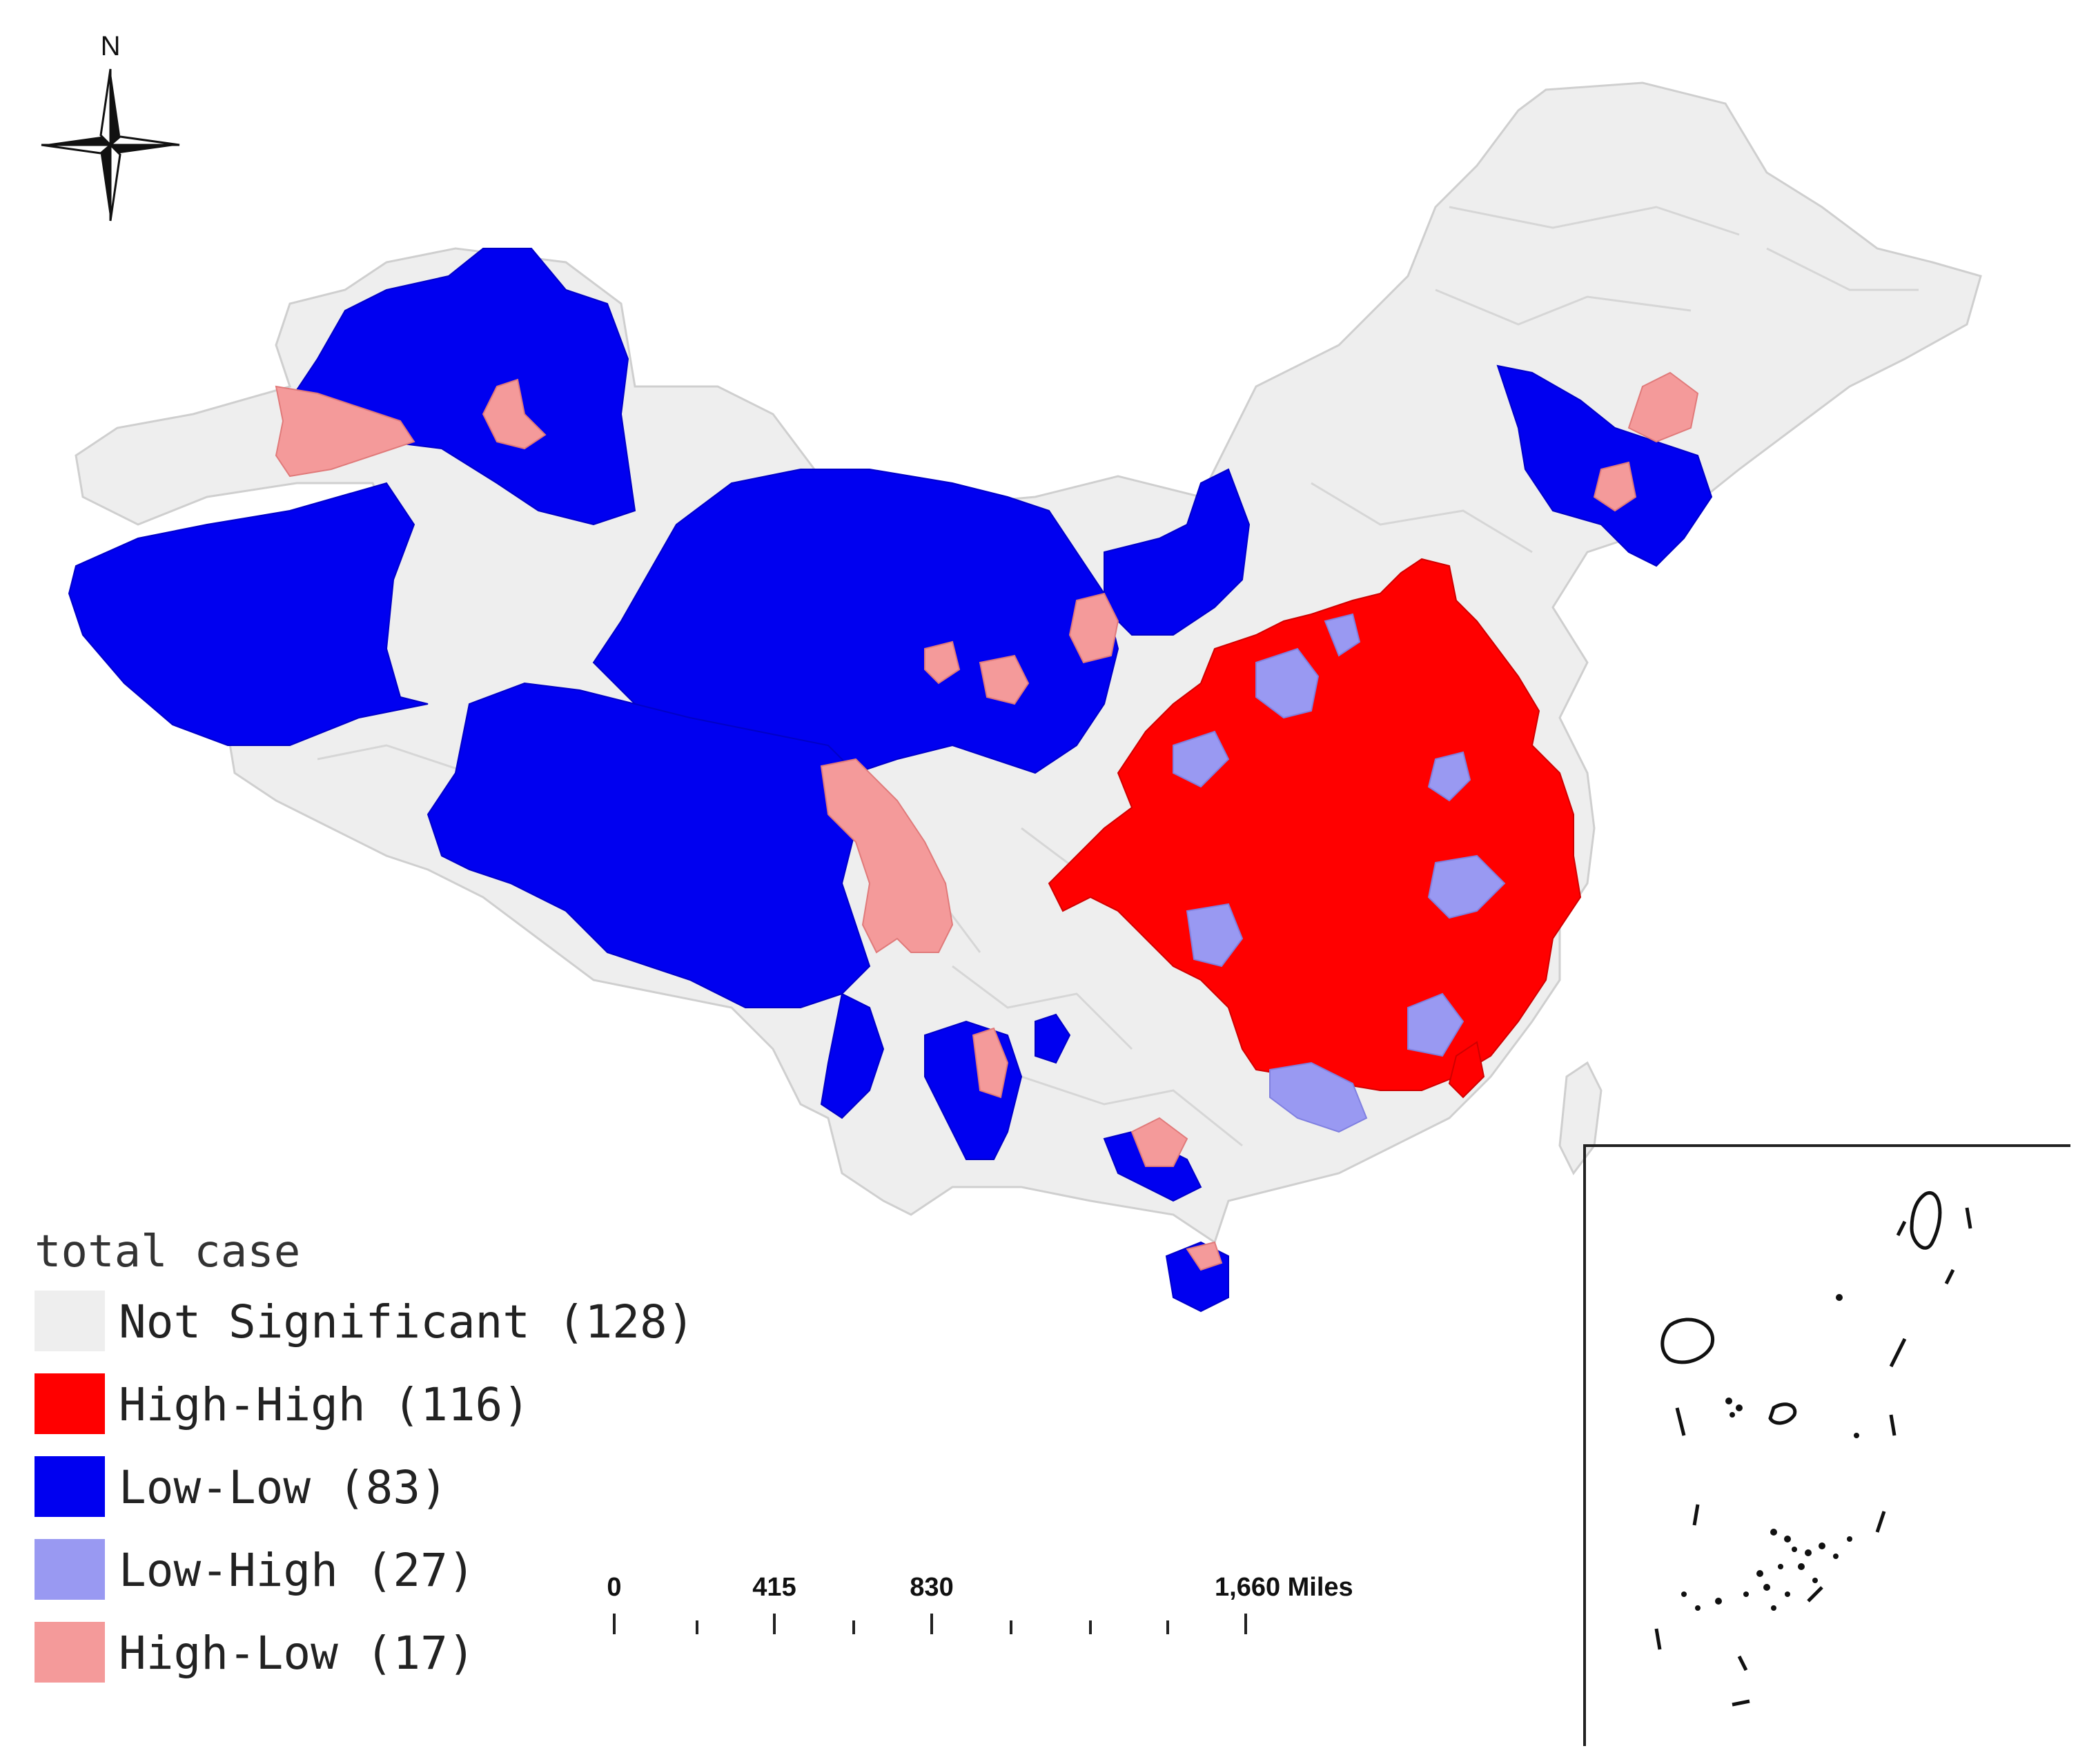 The image size is (2087, 1764). I want to click on north-arrow-icon: N, so click(110, 126).